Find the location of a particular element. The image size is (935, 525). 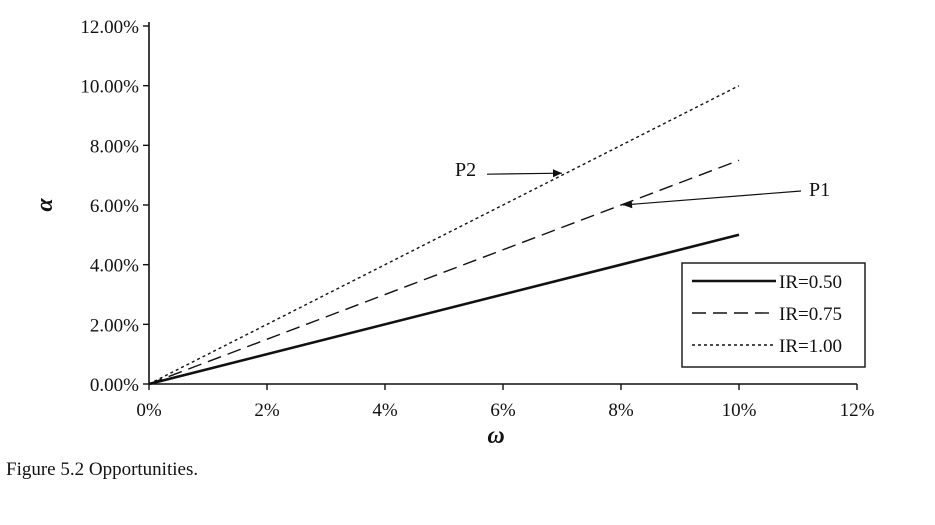

y-tick-label: 12.00% is located at coordinates (109, 27).